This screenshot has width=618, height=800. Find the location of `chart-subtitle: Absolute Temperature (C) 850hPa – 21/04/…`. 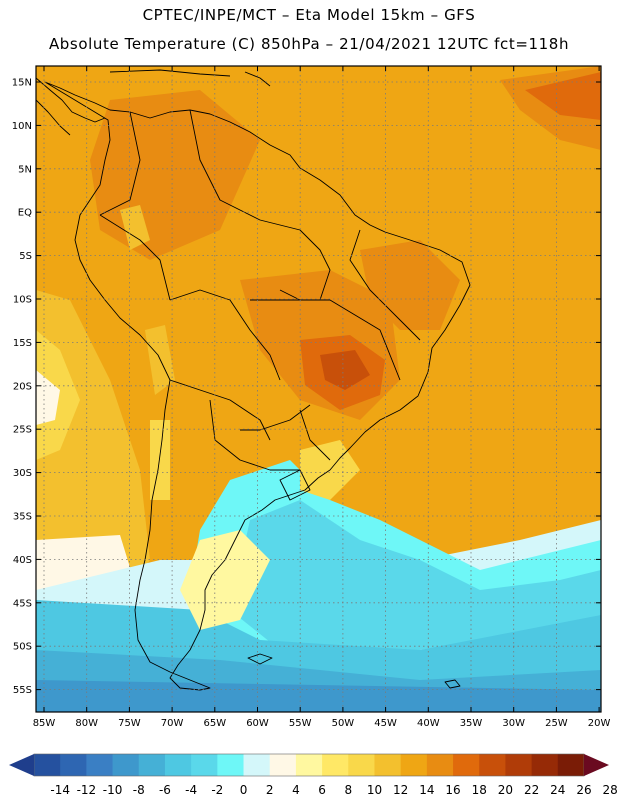

chart-subtitle: Absolute Temperature (C) 850hPa – 21/04/… is located at coordinates (309, 44).